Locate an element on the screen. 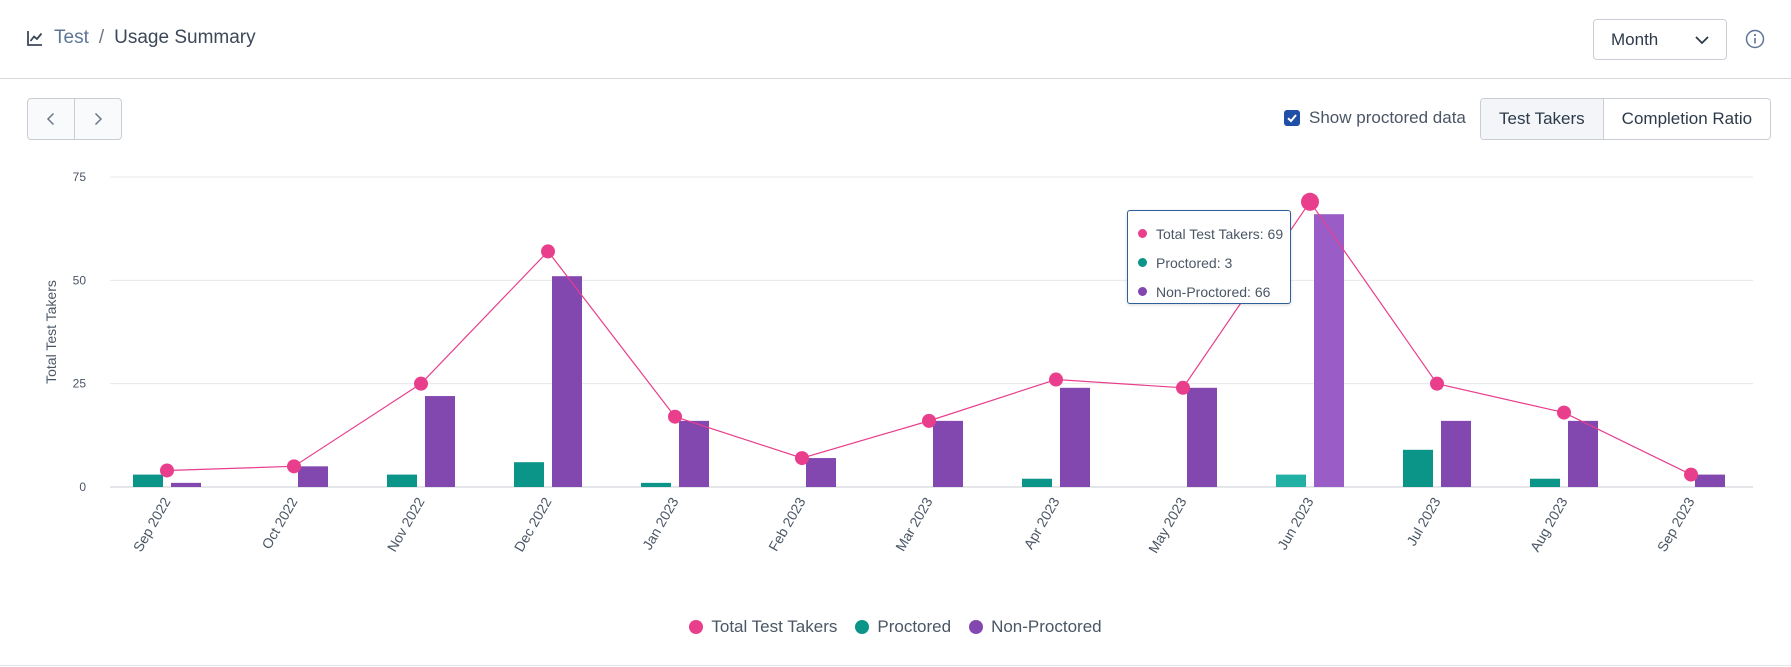 This screenshot has width=1791, height=667. point-total-mar-2023 is located at coordinates (929, 420).